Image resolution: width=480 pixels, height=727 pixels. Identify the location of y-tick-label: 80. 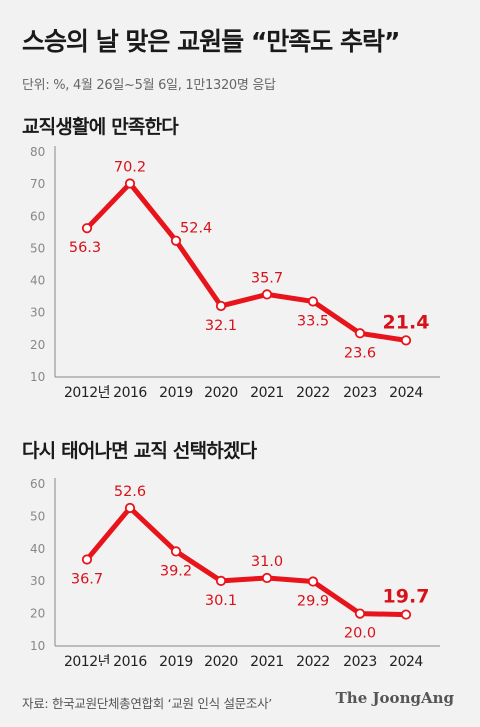
(37, 152).